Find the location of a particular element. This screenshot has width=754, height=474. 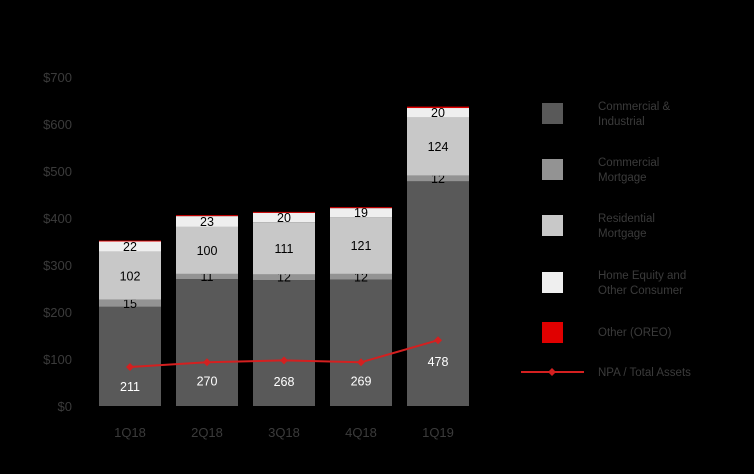

npa-line is located at coordinates (284, 353).